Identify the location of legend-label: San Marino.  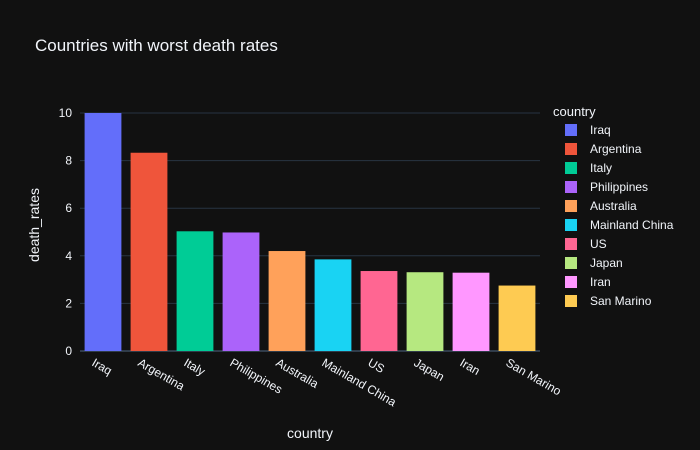
(621, 301).